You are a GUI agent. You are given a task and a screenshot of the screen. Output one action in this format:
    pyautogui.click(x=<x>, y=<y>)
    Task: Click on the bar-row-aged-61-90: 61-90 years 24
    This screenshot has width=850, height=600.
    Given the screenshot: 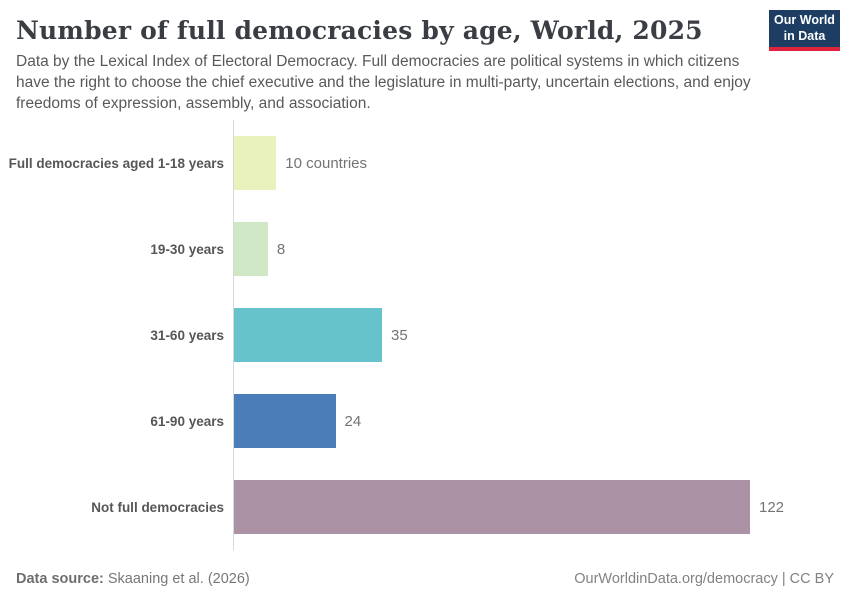 What is the action you would take?
    pyautogui.click(x=425, y=421)
    